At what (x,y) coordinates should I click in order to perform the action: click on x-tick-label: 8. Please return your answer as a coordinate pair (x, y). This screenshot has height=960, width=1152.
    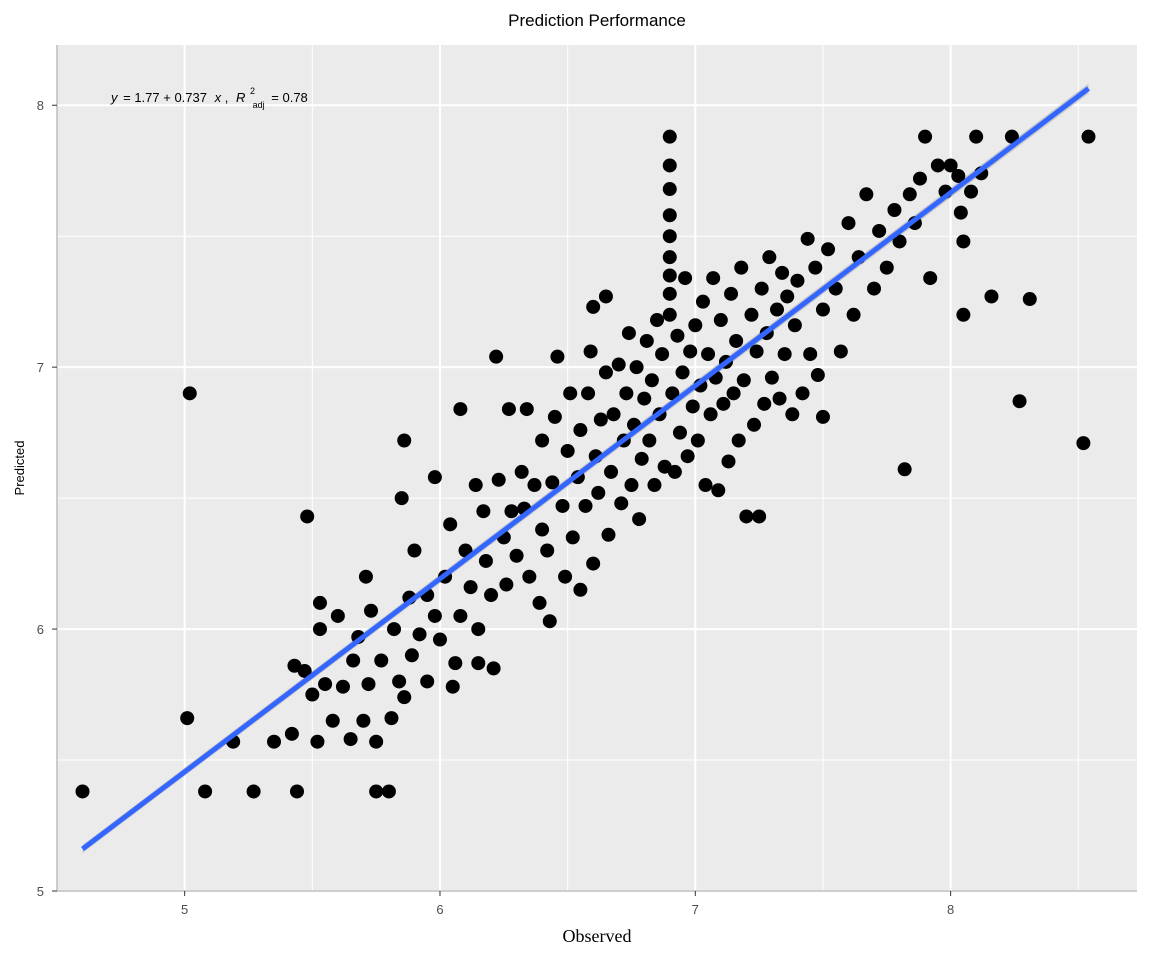
    Looking at the image, I should click on (950, 909).